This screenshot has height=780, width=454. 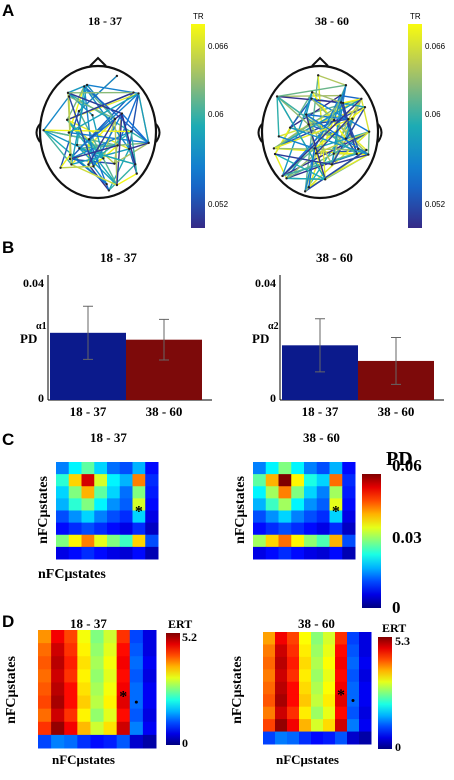 I want to click on ert-colorbar-left, so click(x=173, y=689).